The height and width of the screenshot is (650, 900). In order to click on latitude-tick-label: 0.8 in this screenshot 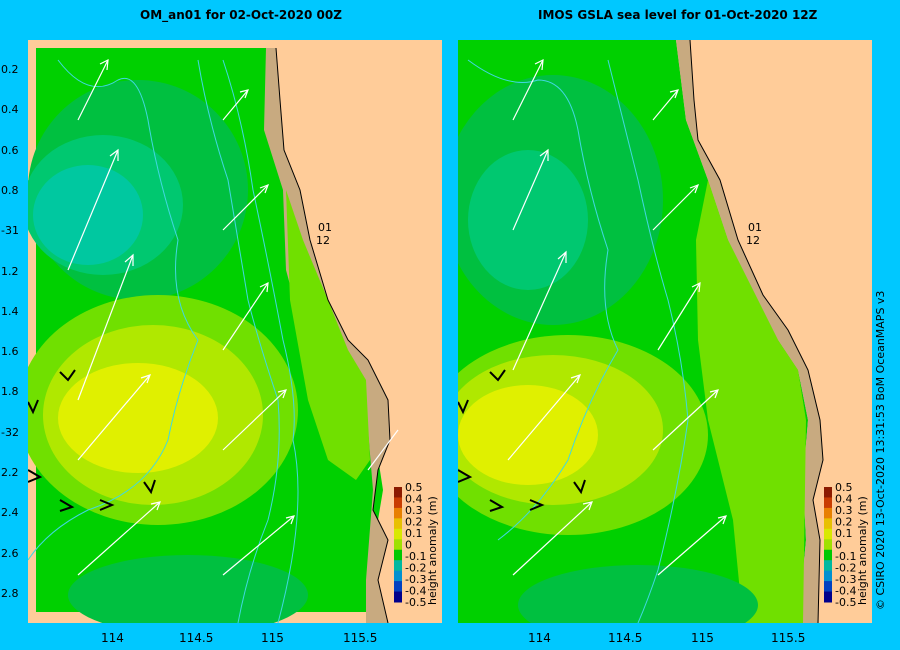, I will do `click(10, 190)`.